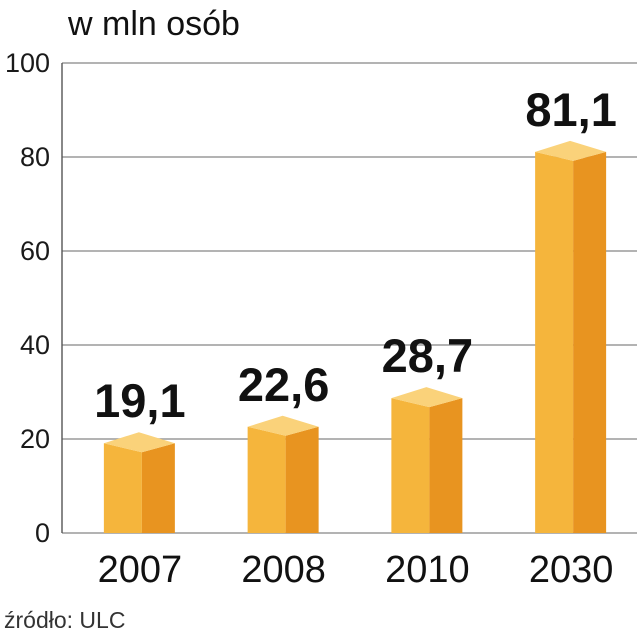  I want to click on source-note: źródło: ULC, so click(64, 620).